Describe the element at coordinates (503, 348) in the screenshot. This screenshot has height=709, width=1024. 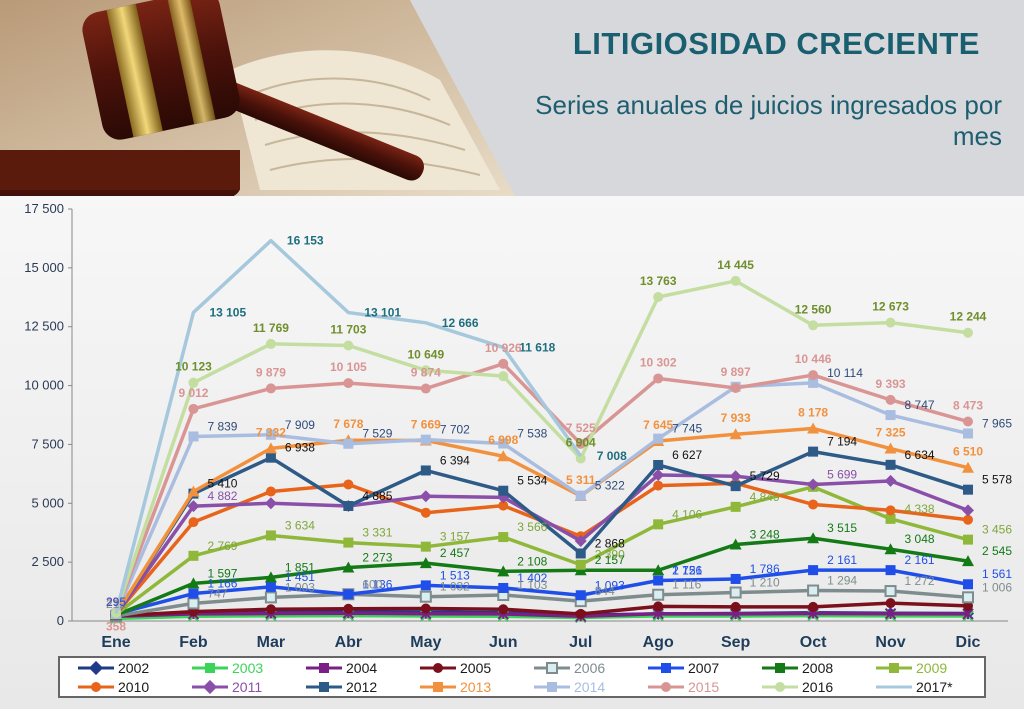
I see `data-label-2015: 10 926` at that location.